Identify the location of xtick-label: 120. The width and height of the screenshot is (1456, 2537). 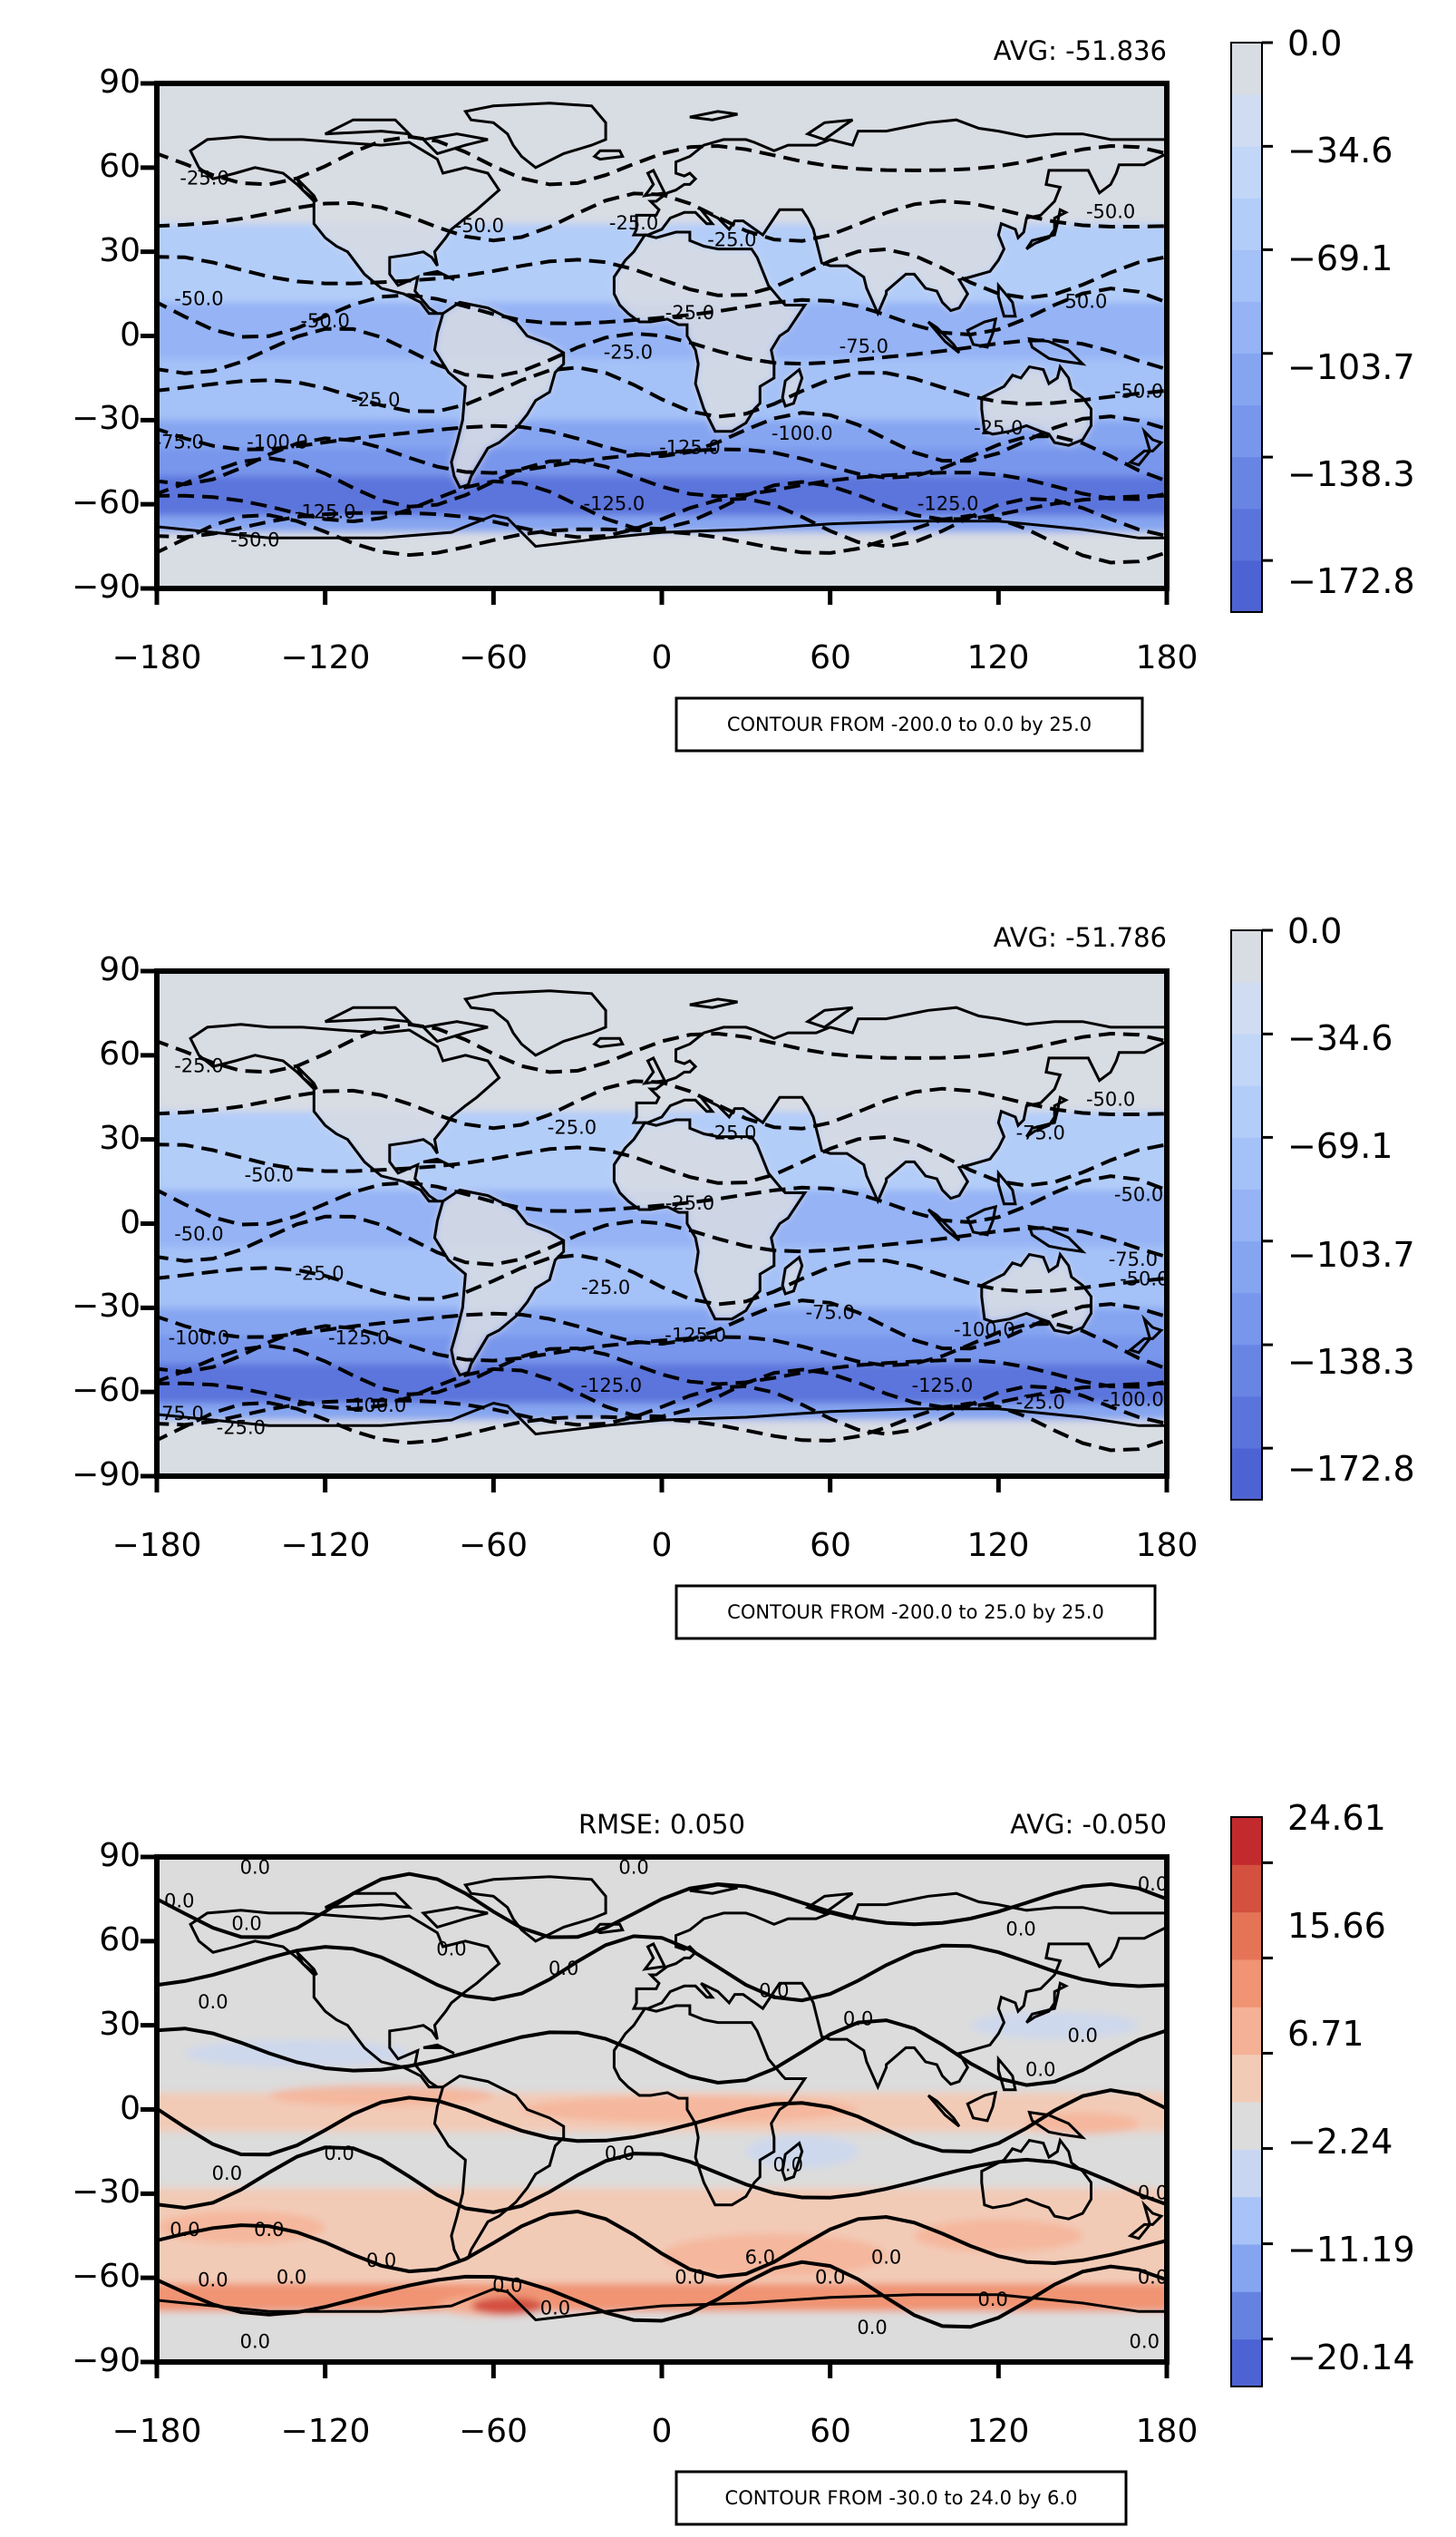
(998, 2431).